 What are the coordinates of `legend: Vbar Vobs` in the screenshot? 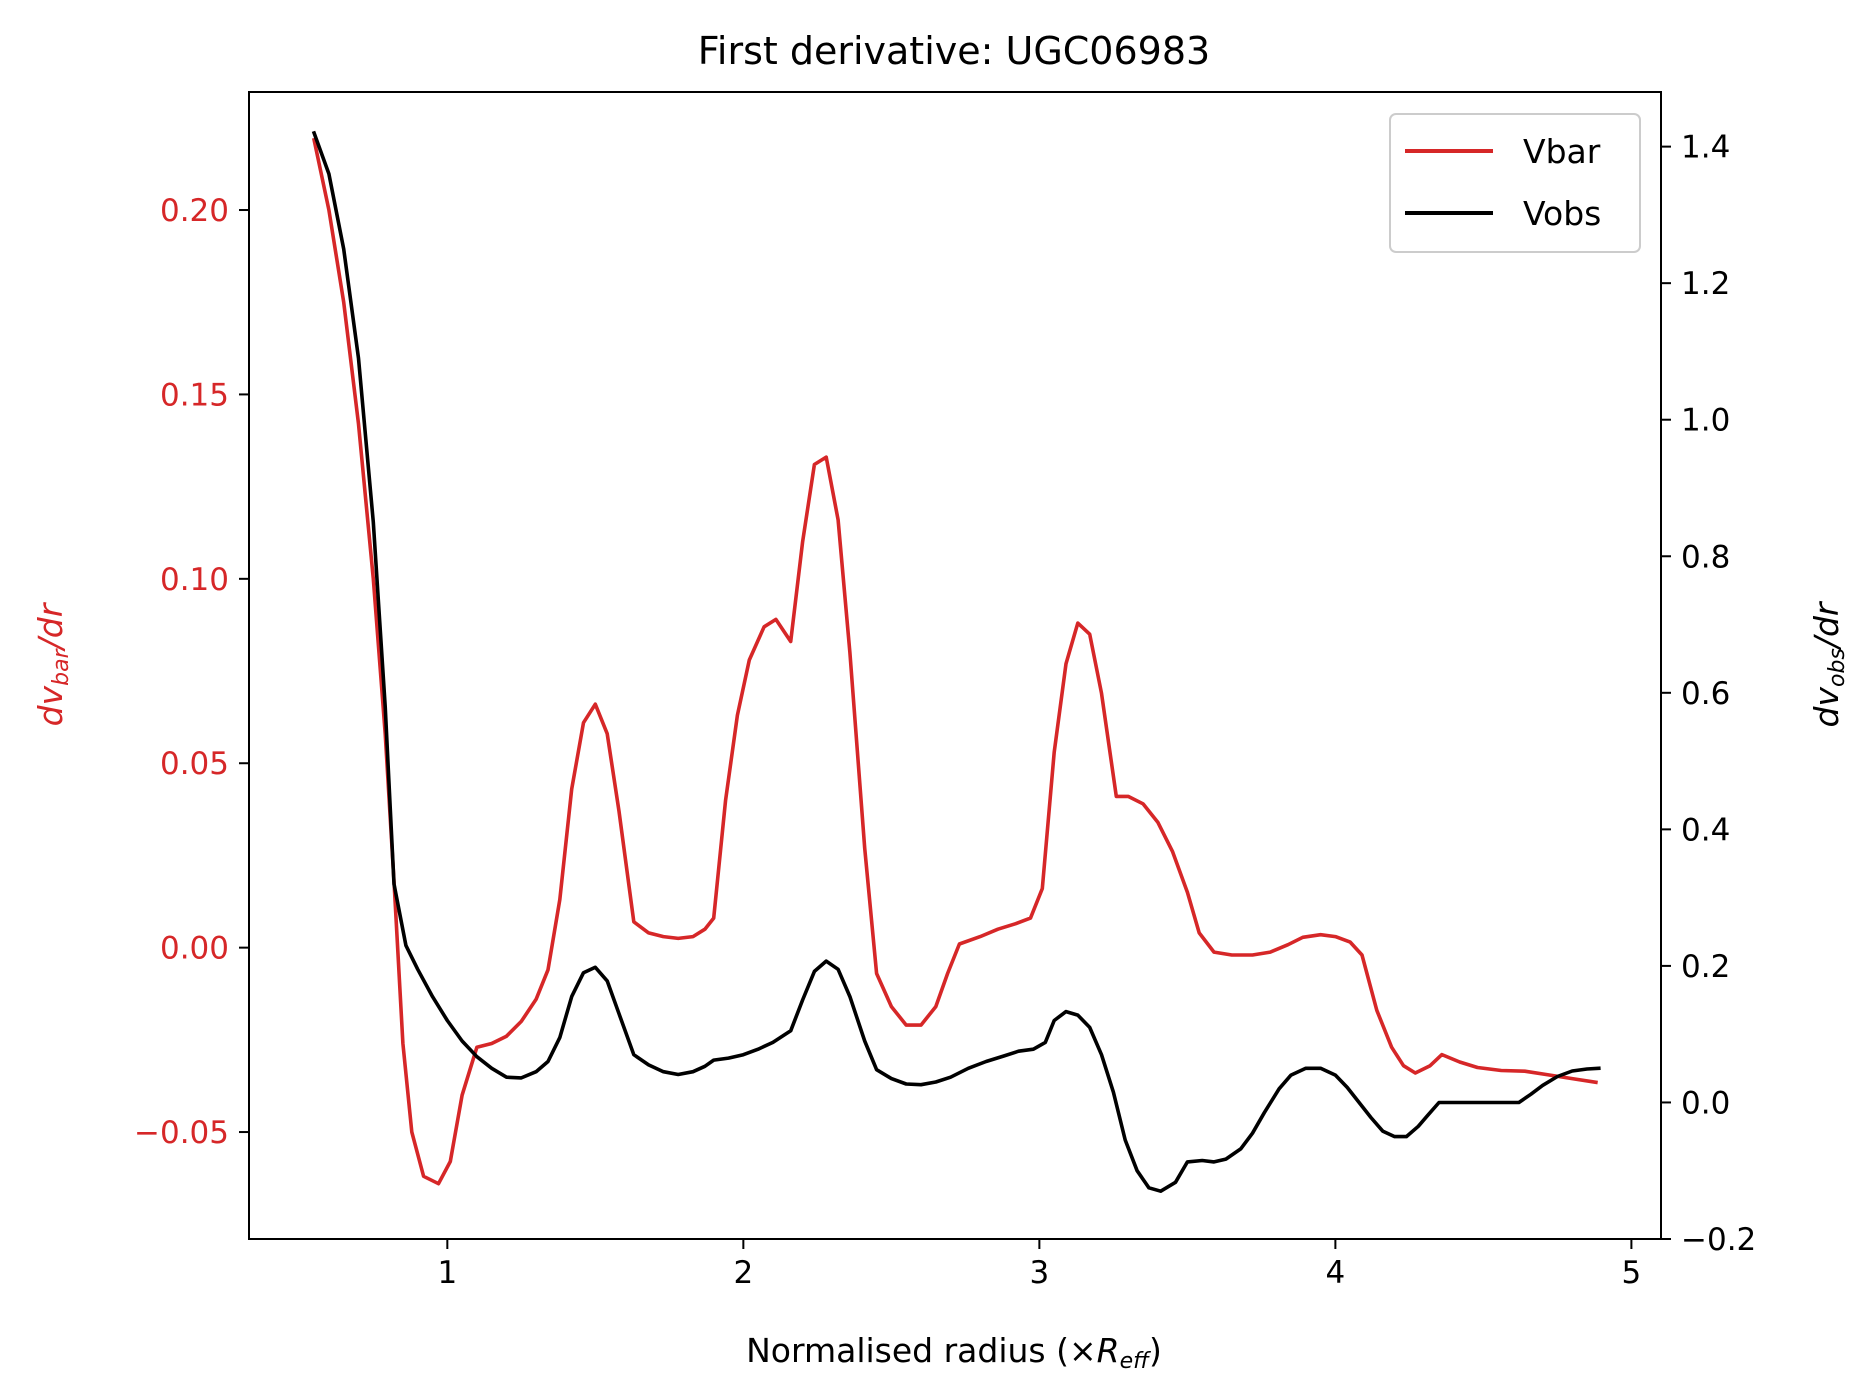 It's located at (1515, 183).